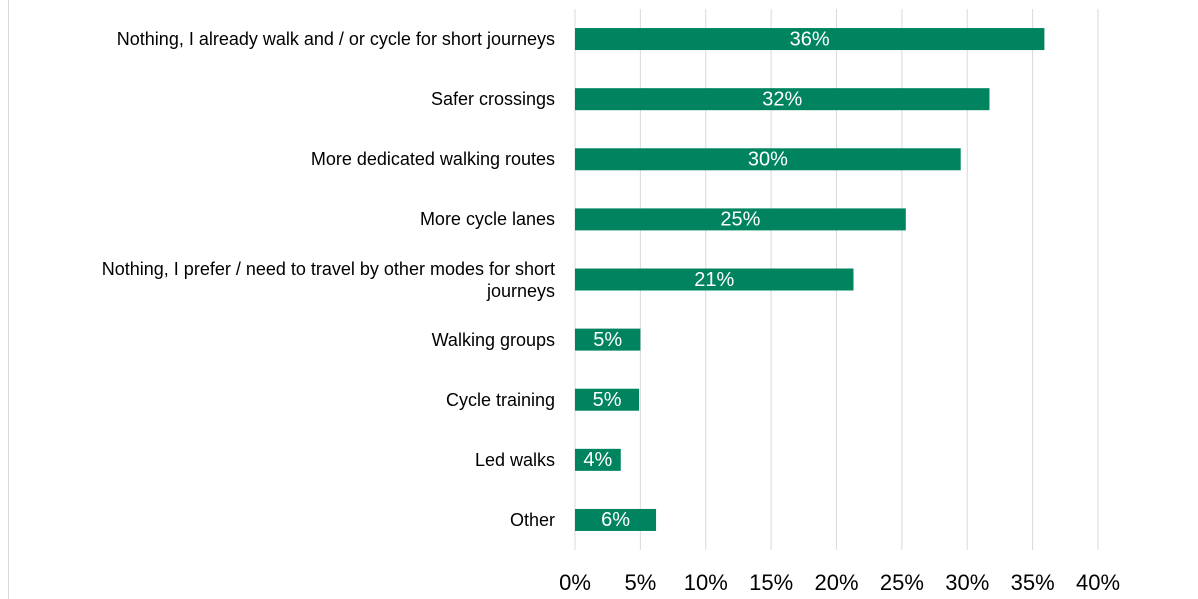 The image size is (1198, 599). I want to click on data-label: 30%, so click(768, 160).